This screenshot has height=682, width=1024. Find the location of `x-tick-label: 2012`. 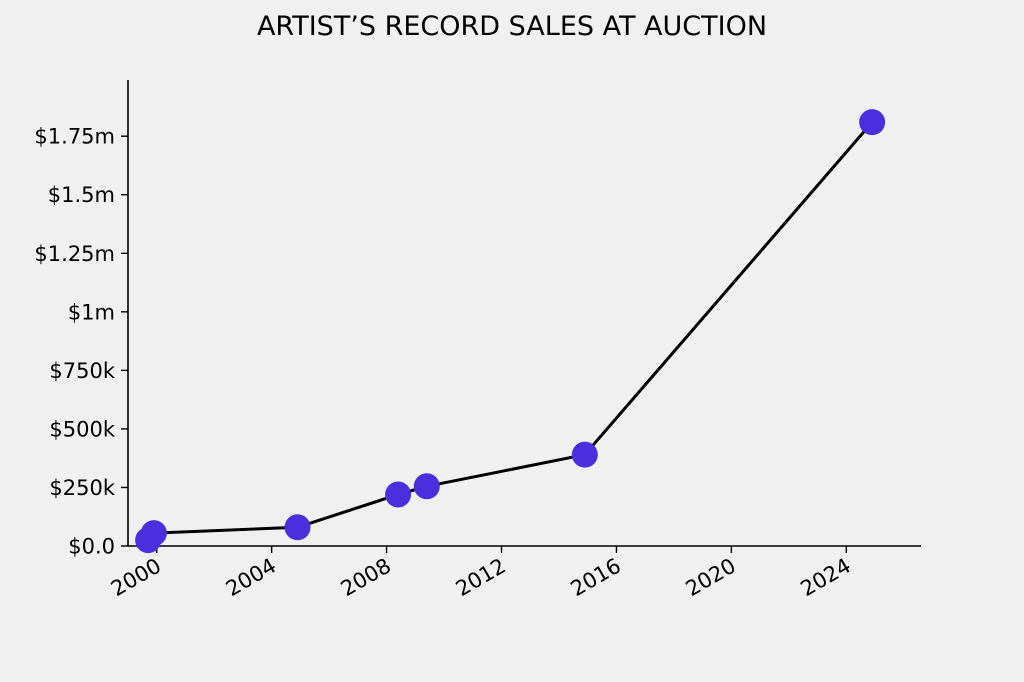

x-tick-label: 2012 is located at coordinates (481, 578).